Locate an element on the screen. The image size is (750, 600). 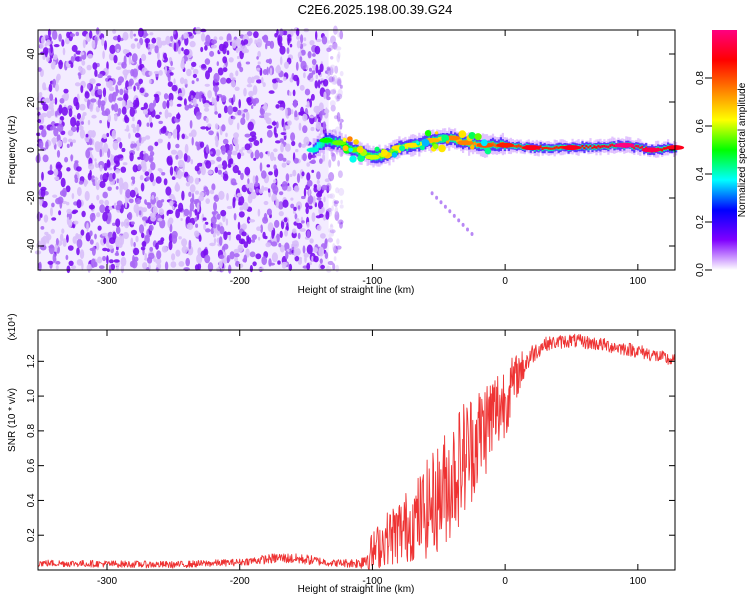
ridge-point is located at coordinates (465, 143).